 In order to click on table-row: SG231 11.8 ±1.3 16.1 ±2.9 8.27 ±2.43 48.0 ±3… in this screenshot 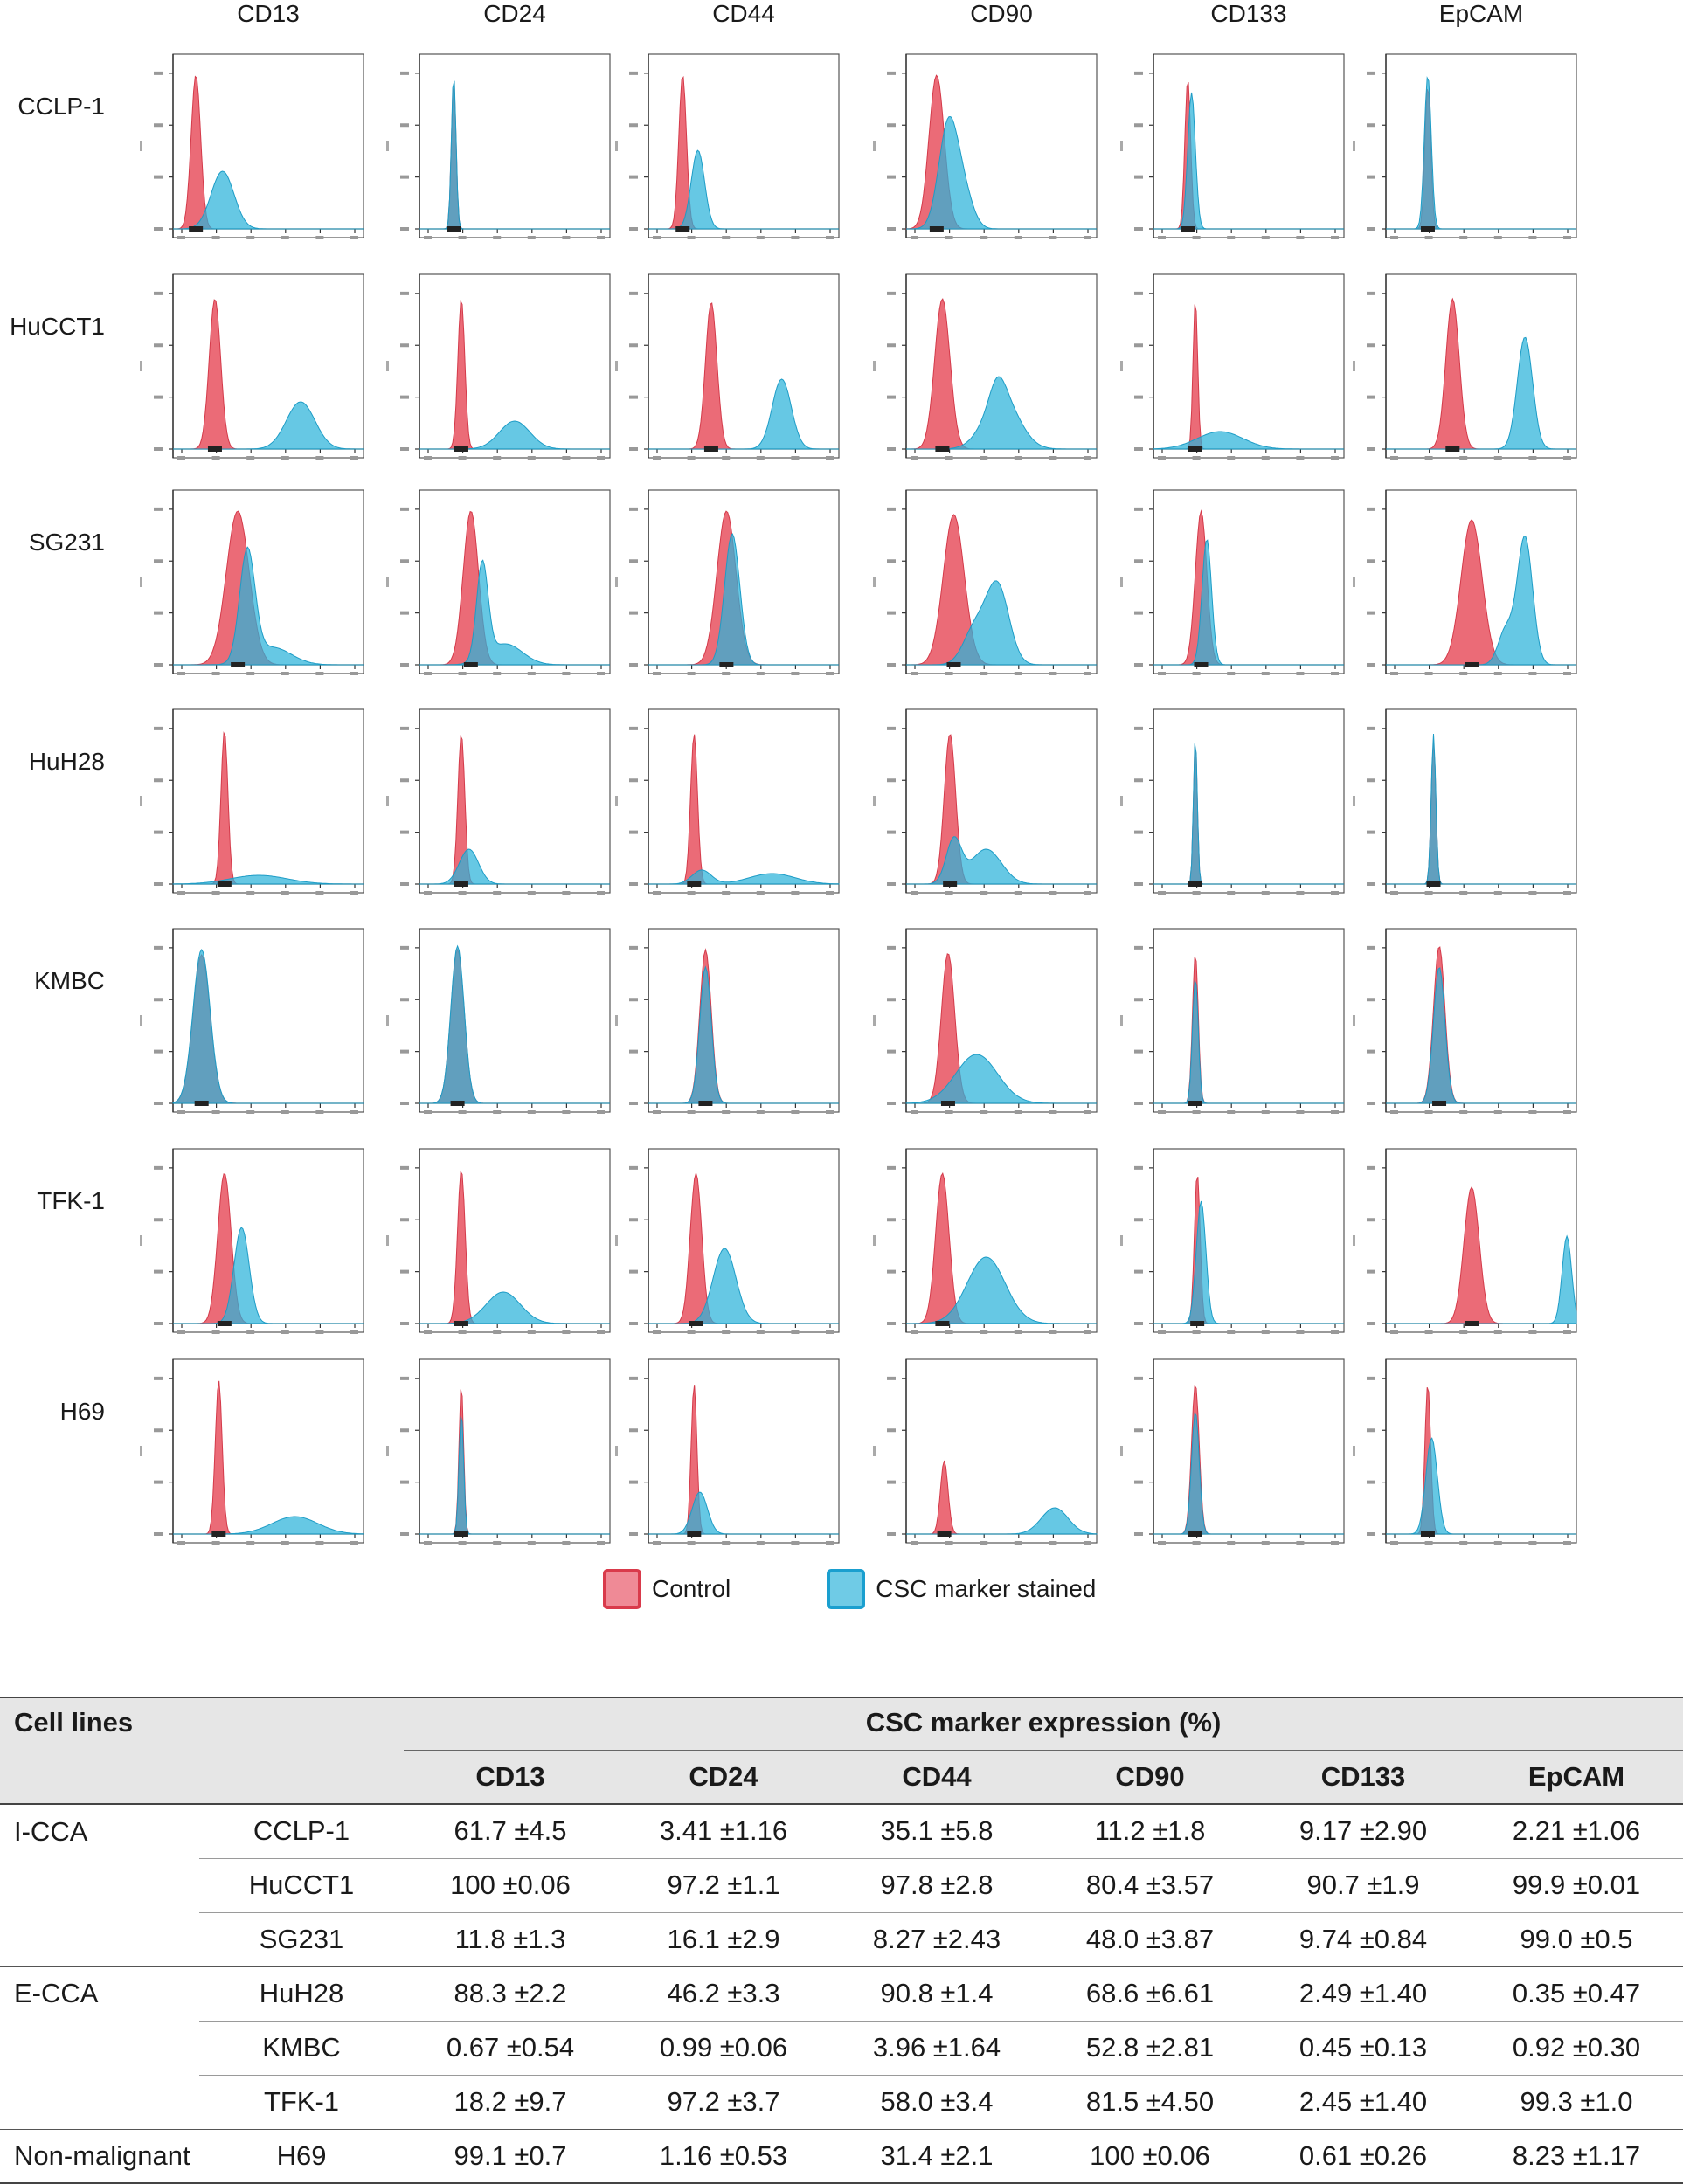, I will do `click(841, 1938)`.